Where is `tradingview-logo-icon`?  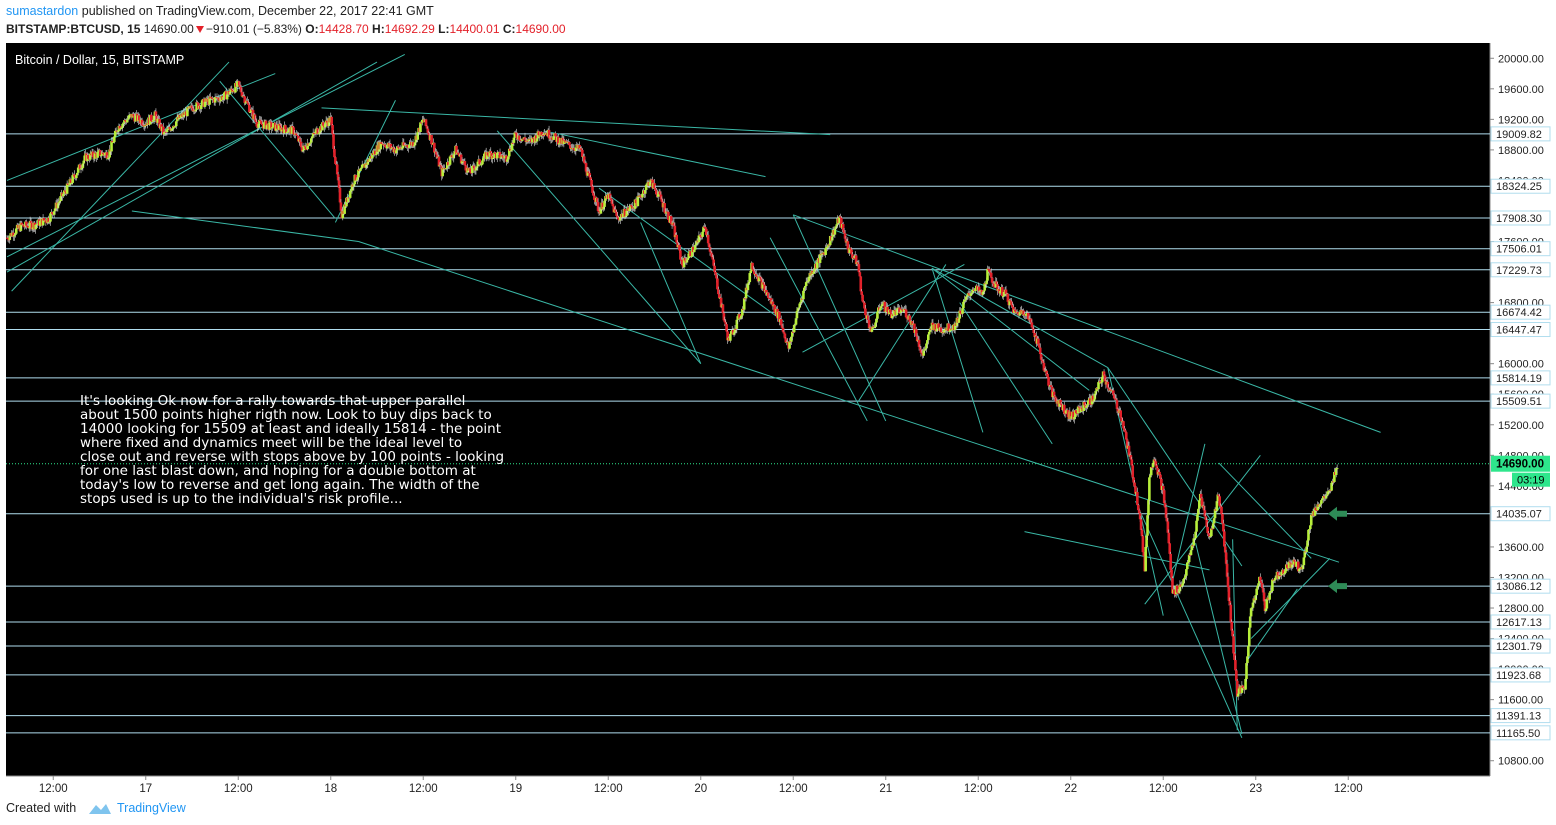 tradingview-logo-icon is located at coordinates (100, 809).